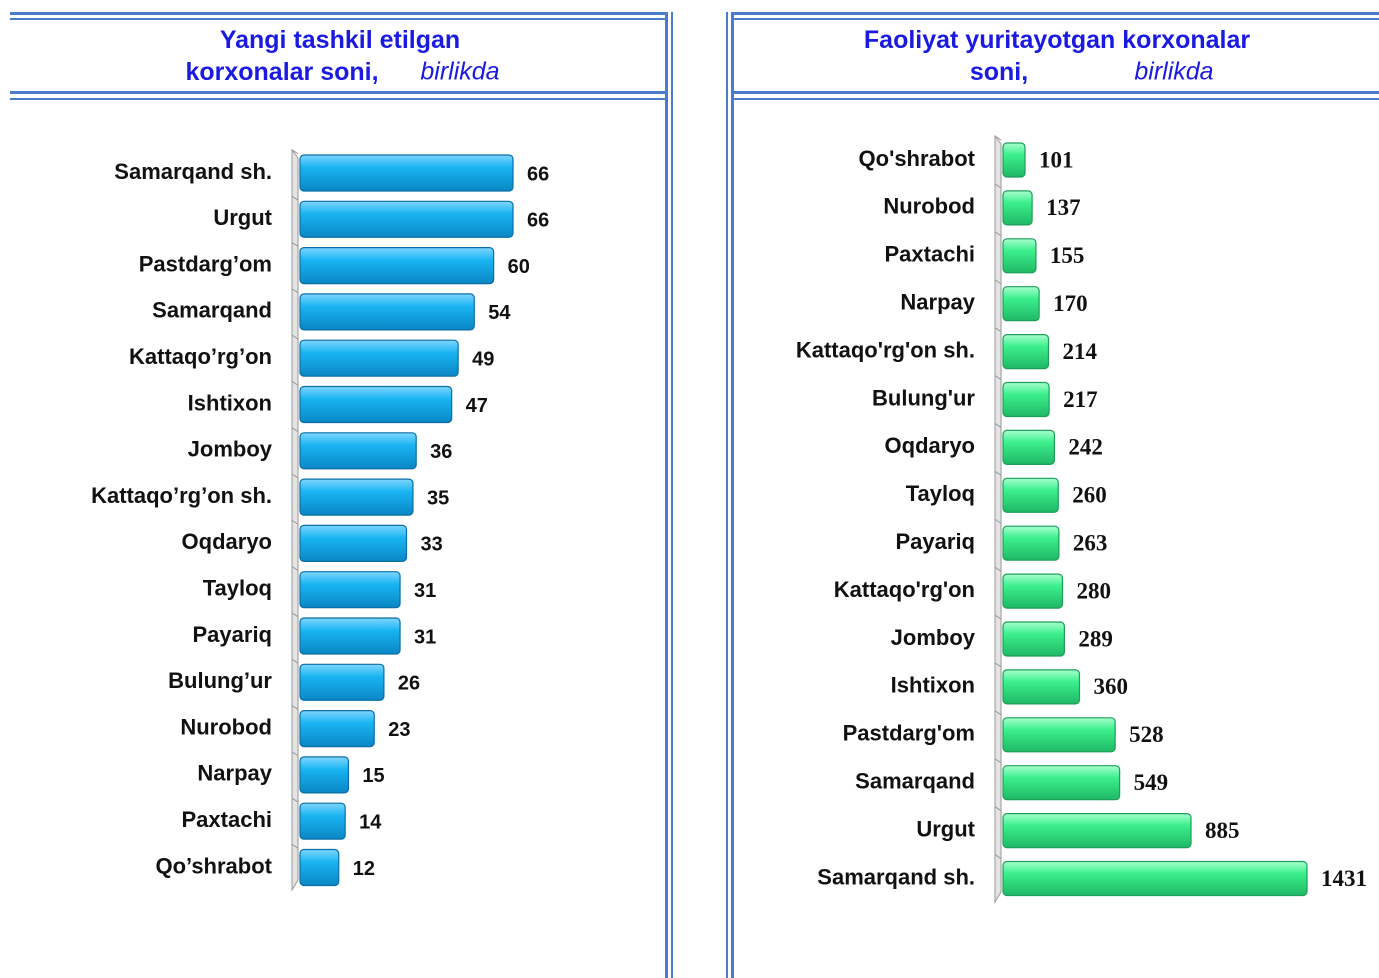 This screenshot has height=978, width=1379. What do you see at coordinates (1222, 830) in the screenshot?
I see `value-label: 885` at bounding box center [1222, 830].